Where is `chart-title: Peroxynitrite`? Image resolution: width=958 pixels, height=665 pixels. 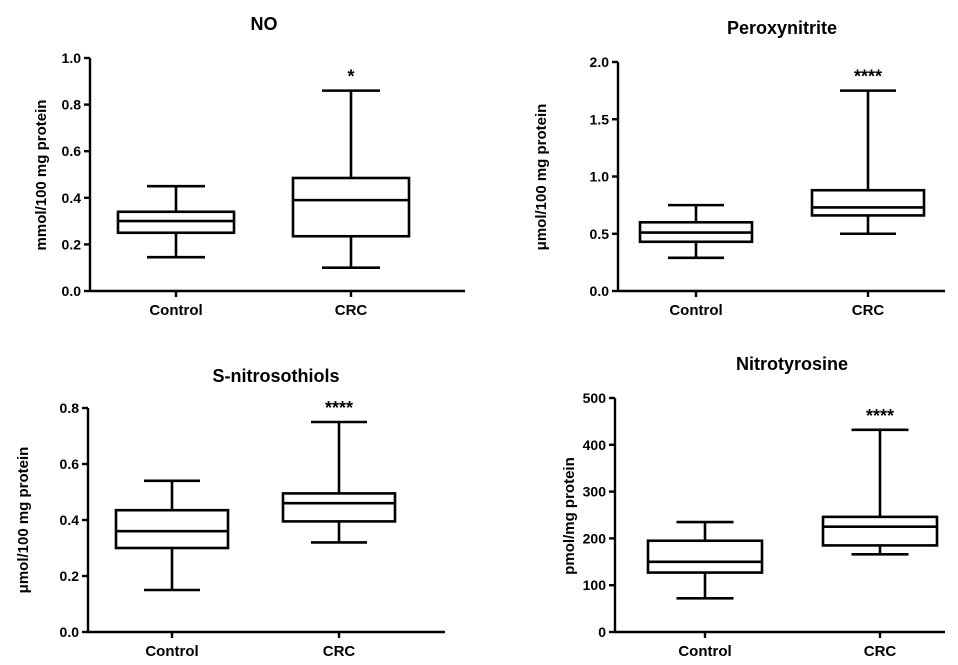
chart-title: Peroxynitrite is located at coordinates (782, 28).